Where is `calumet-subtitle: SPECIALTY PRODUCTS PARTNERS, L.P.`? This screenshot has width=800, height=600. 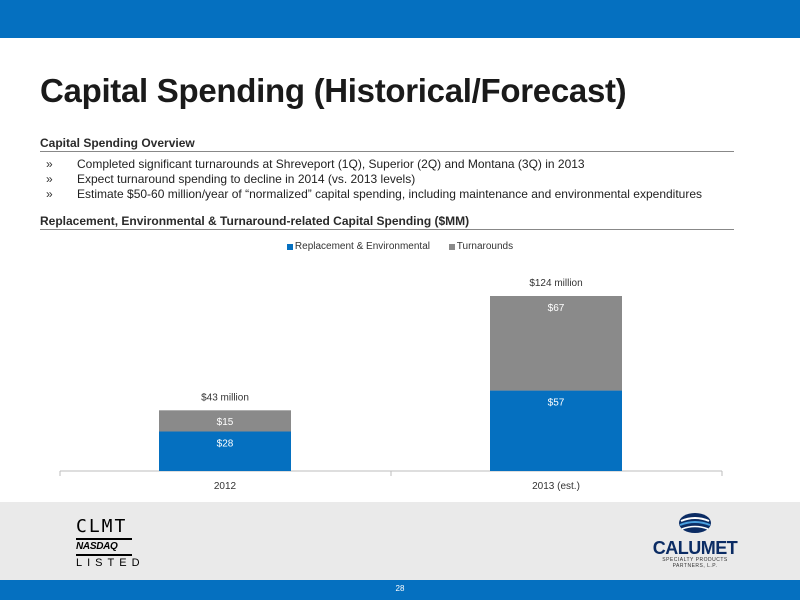 calumet-subtitle: SPECIALTY PRODUCTS PARTNERS, L.P. is located at coordinates (695, 563).